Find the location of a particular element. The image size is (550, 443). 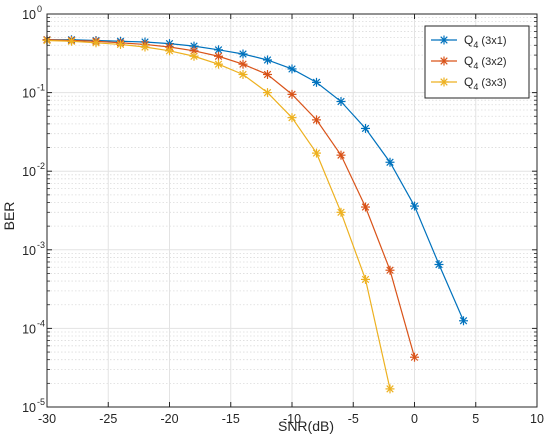

x-tick-label: -30 is located at coordinates (47, 419).